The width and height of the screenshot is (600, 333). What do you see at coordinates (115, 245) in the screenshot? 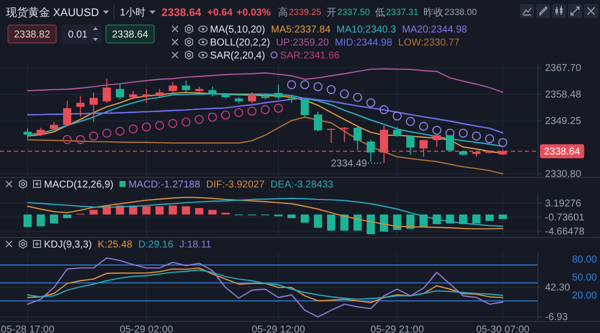
I see `text: K:25.48` at bounding box center [115, 245].